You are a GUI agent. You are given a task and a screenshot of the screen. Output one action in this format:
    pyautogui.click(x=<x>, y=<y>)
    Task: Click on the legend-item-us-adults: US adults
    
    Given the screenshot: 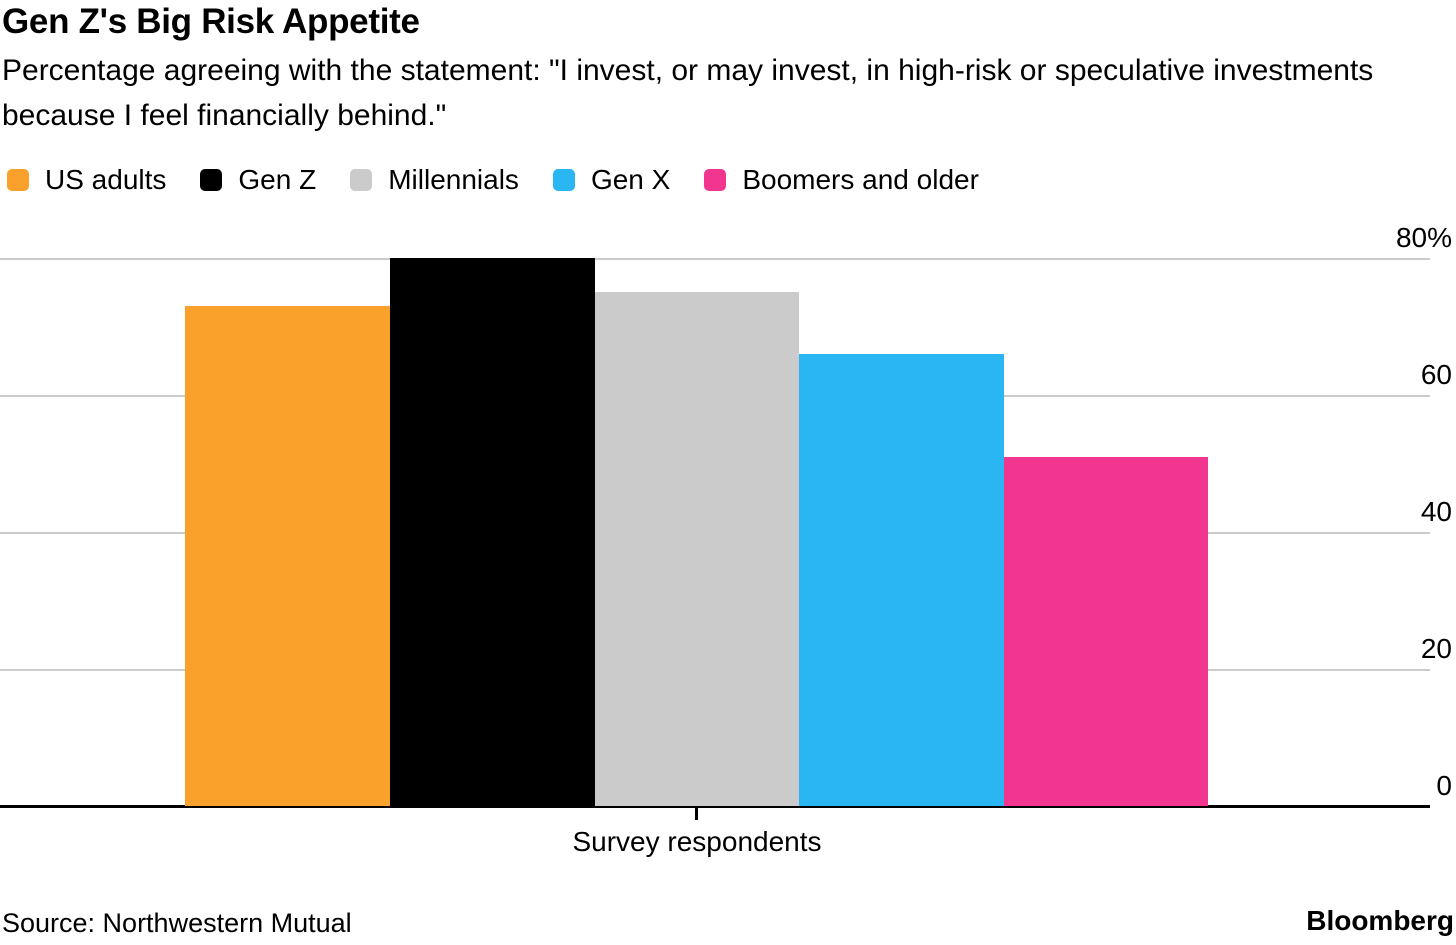 What is the action you would take?
    pyautogui.click(x=86, y=180)
    